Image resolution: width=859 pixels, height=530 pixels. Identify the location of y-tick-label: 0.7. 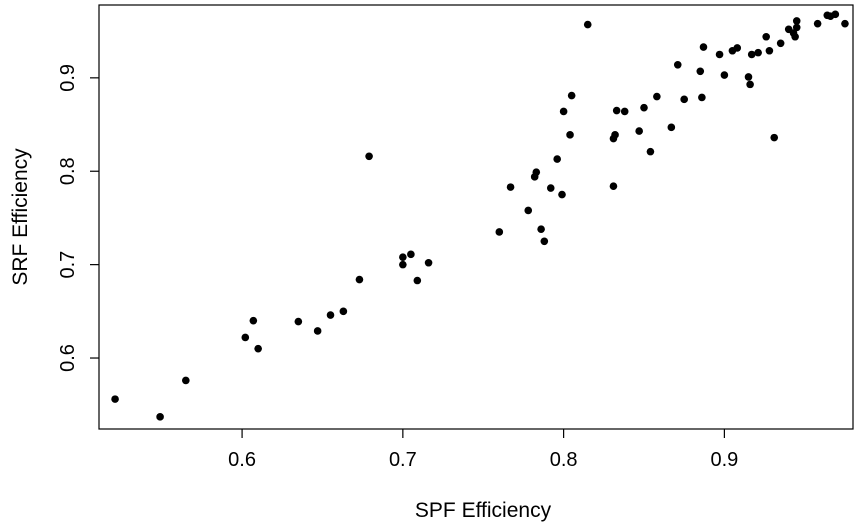
(68, 265).